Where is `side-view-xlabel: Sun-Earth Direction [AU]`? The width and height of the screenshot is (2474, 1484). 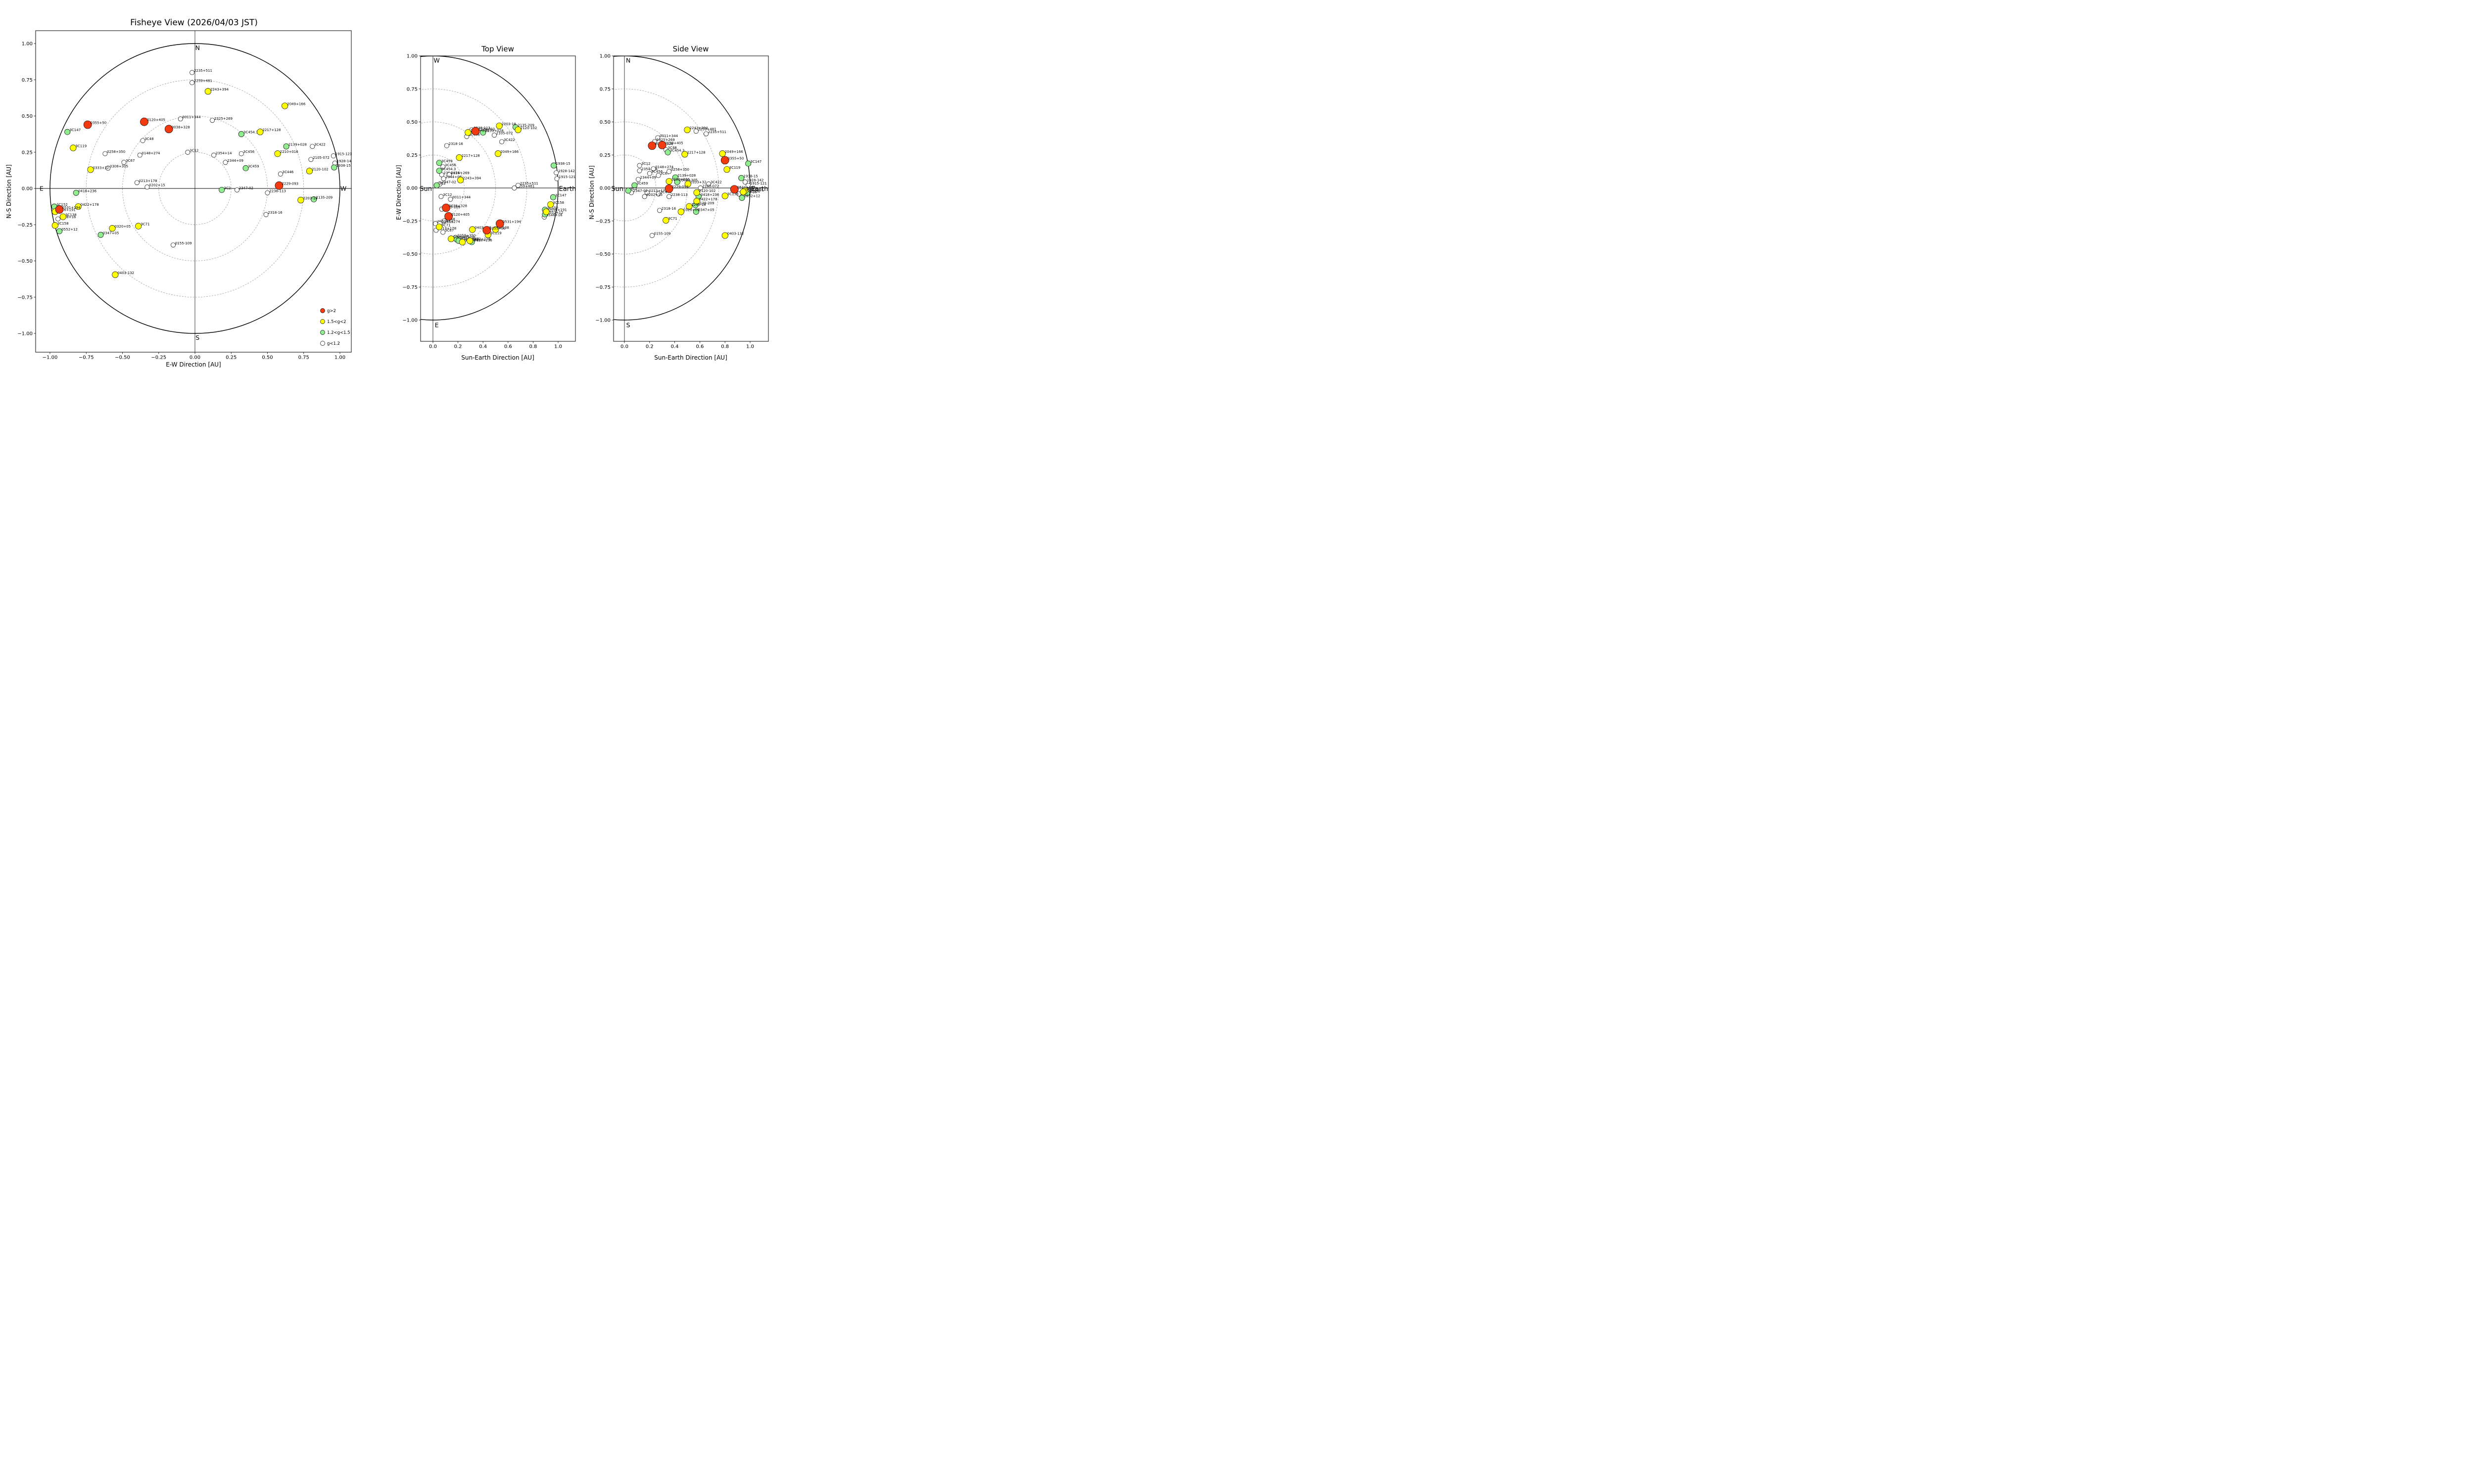
side-view-xlabel: Sun-Earth Direction [AU] is located at coordinates (690, 357).